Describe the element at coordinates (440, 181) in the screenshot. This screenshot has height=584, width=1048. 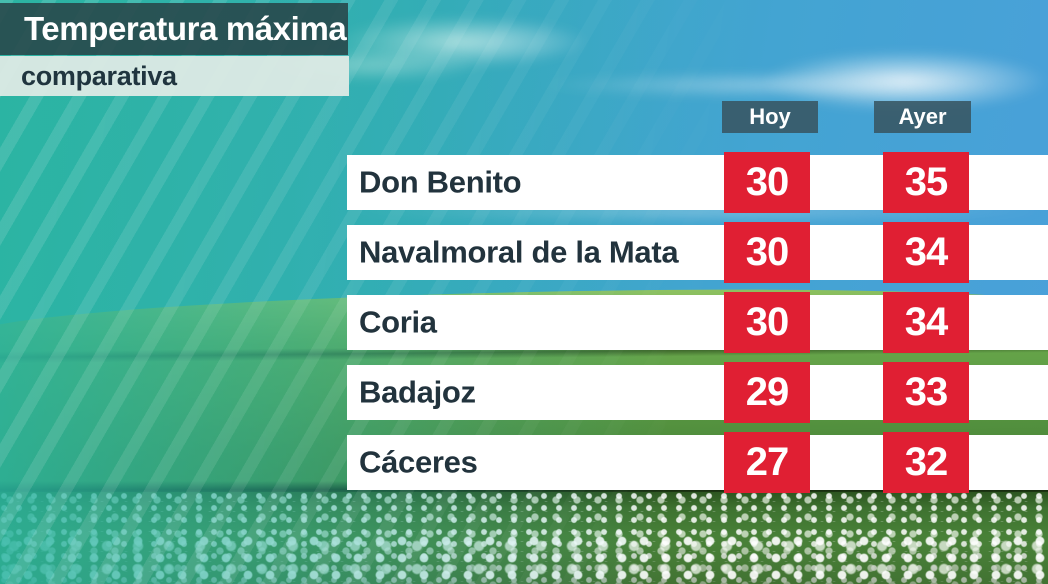
I see `city-label: Don Benito` at that location.